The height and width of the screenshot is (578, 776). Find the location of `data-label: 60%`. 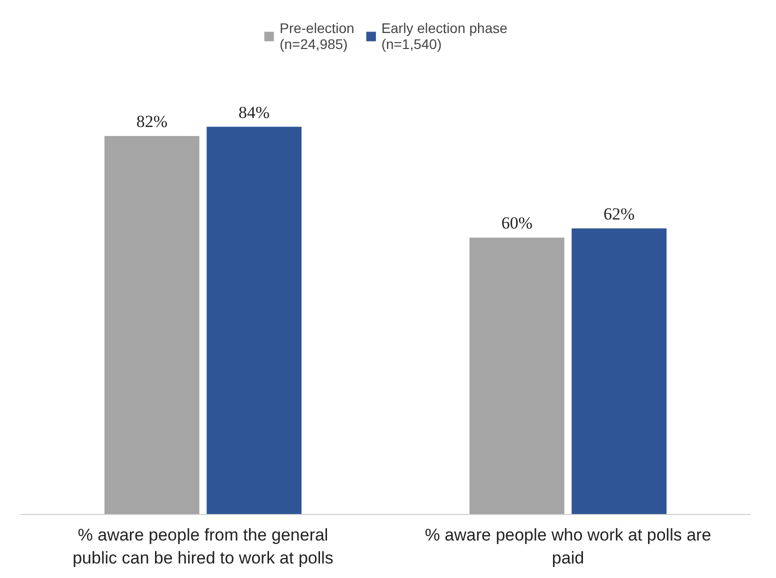

data-label: 60% is located at coordinates (516, 223).